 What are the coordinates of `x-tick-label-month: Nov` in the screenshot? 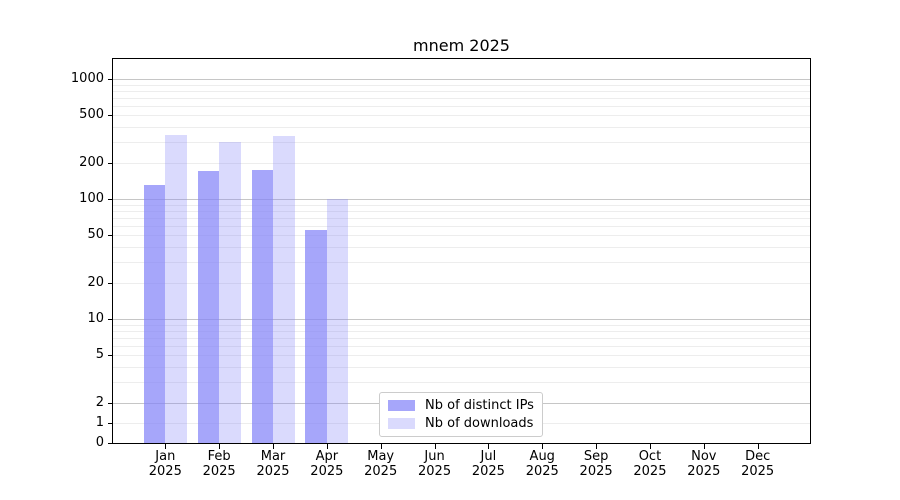 It's located at (704, 456).